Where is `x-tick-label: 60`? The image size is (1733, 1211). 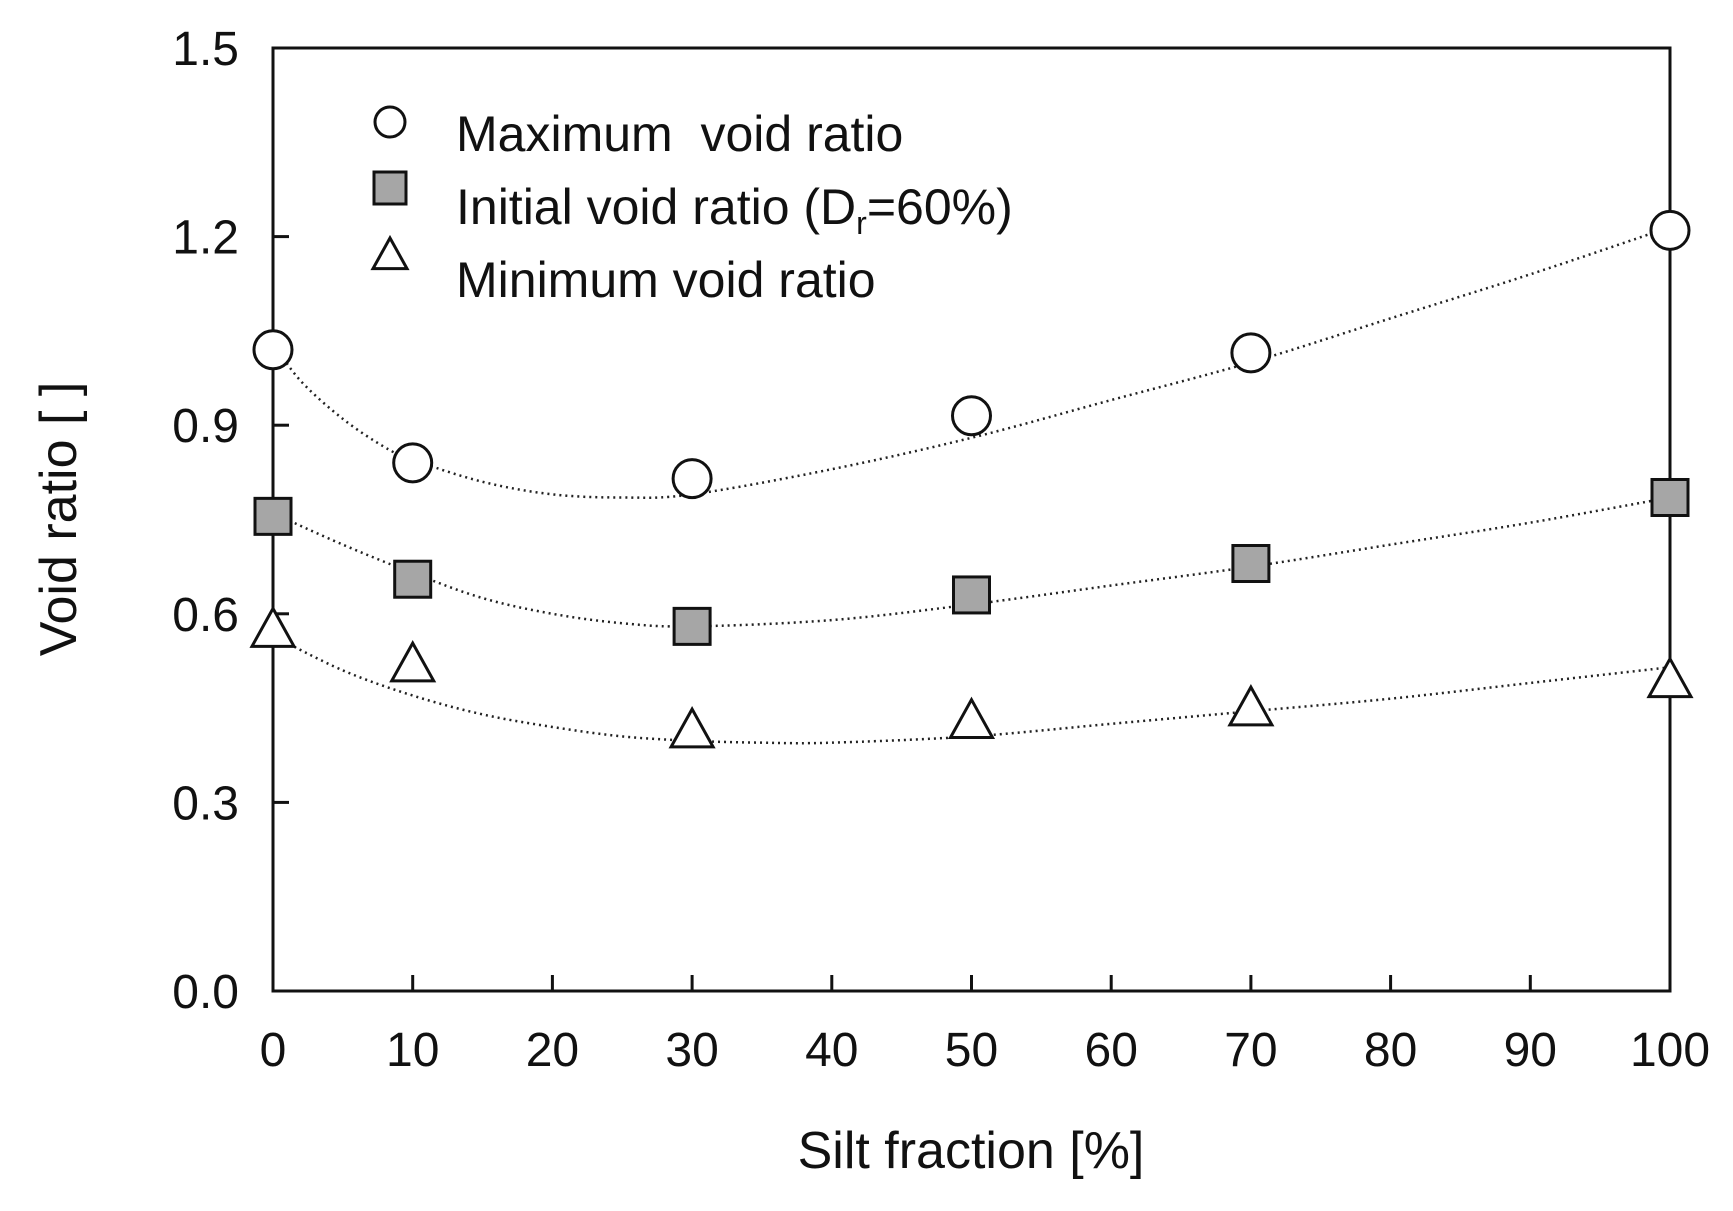
x-tick-label: 60 is located at coordinates (1111, 1050).